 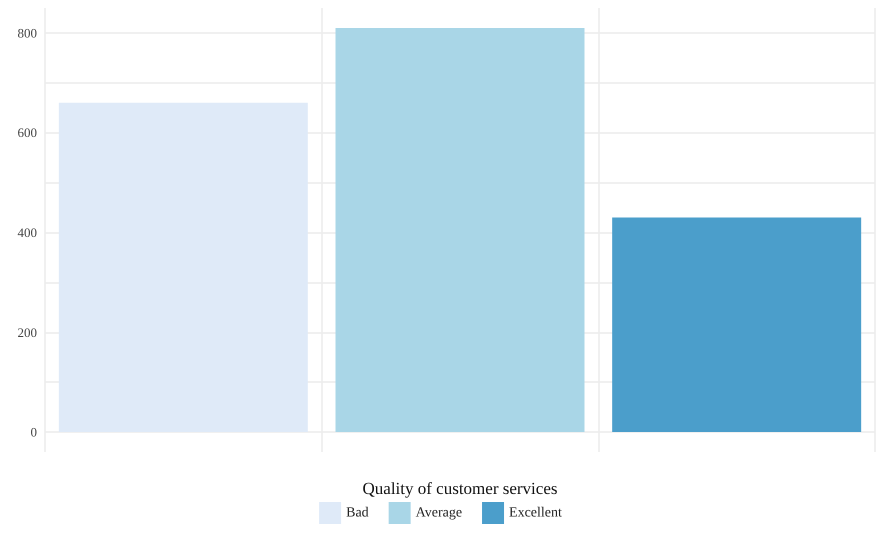 What do you see at coordinates (33, 432) in the screenshot?
I see `y-tick-label: 0` at bounding box center [33, 432].